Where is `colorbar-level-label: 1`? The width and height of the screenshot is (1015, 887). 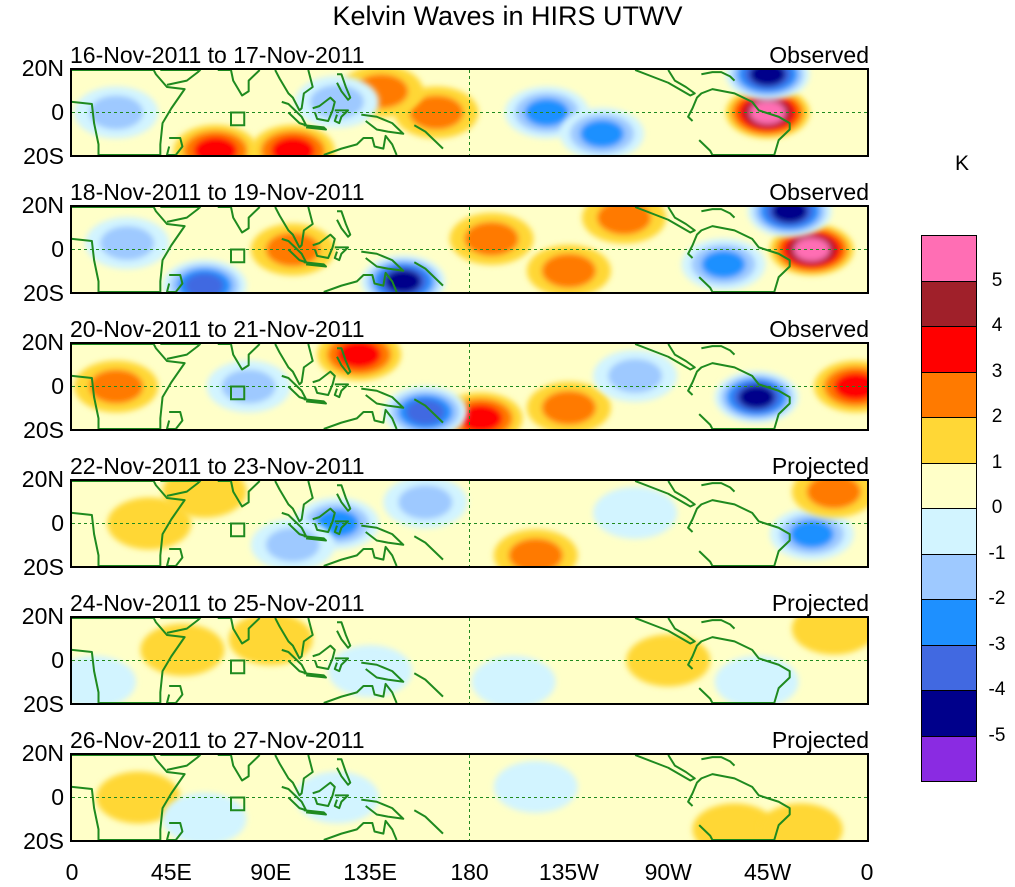
colorbar-level-label: 1 is located at coordinates (997, 462).